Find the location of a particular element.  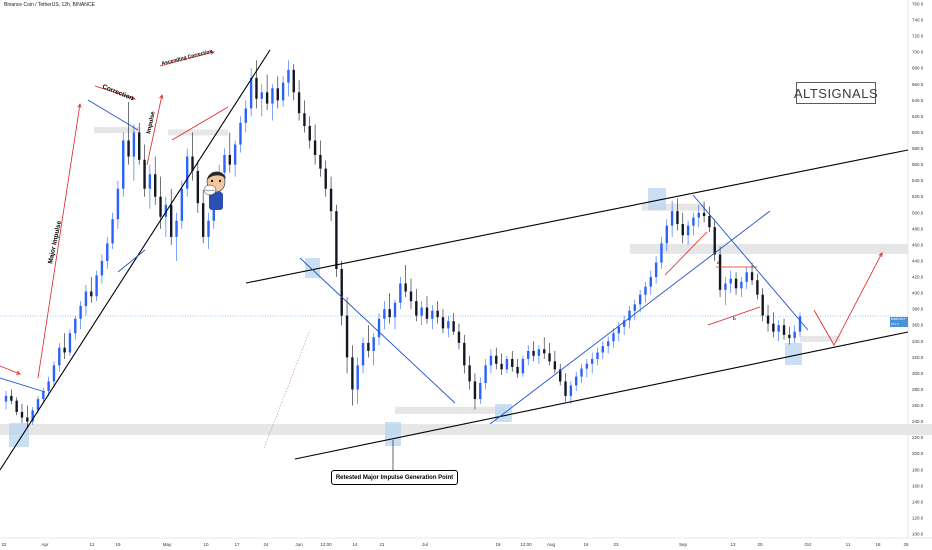

descending-trendline-jun is located at coordinates (377, 330).